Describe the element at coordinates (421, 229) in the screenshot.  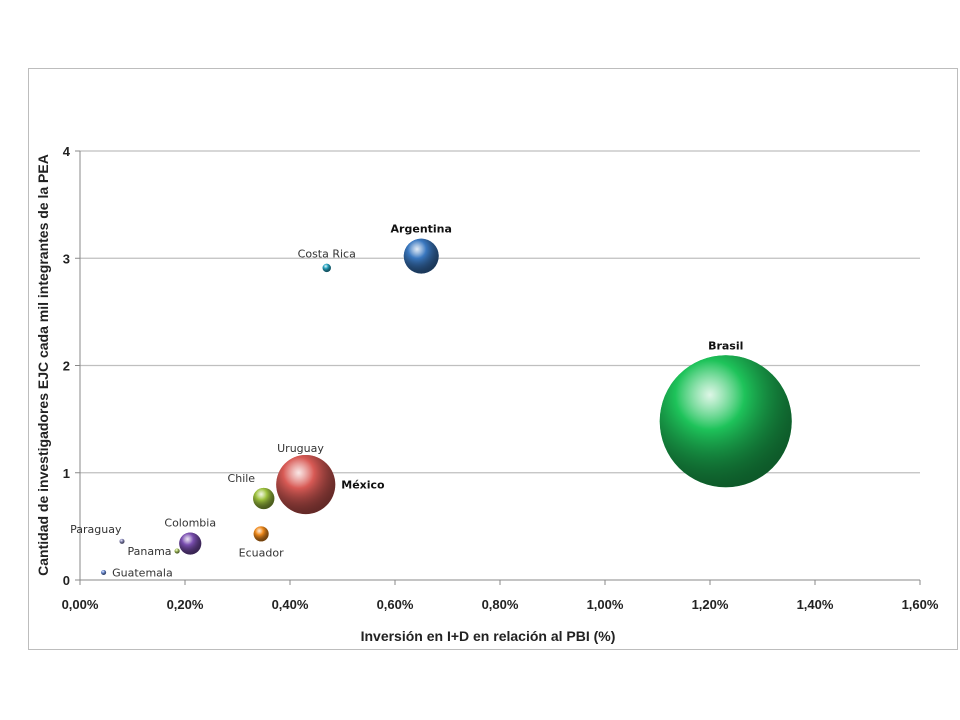
I see `label-argentina: Argentina` at that location.